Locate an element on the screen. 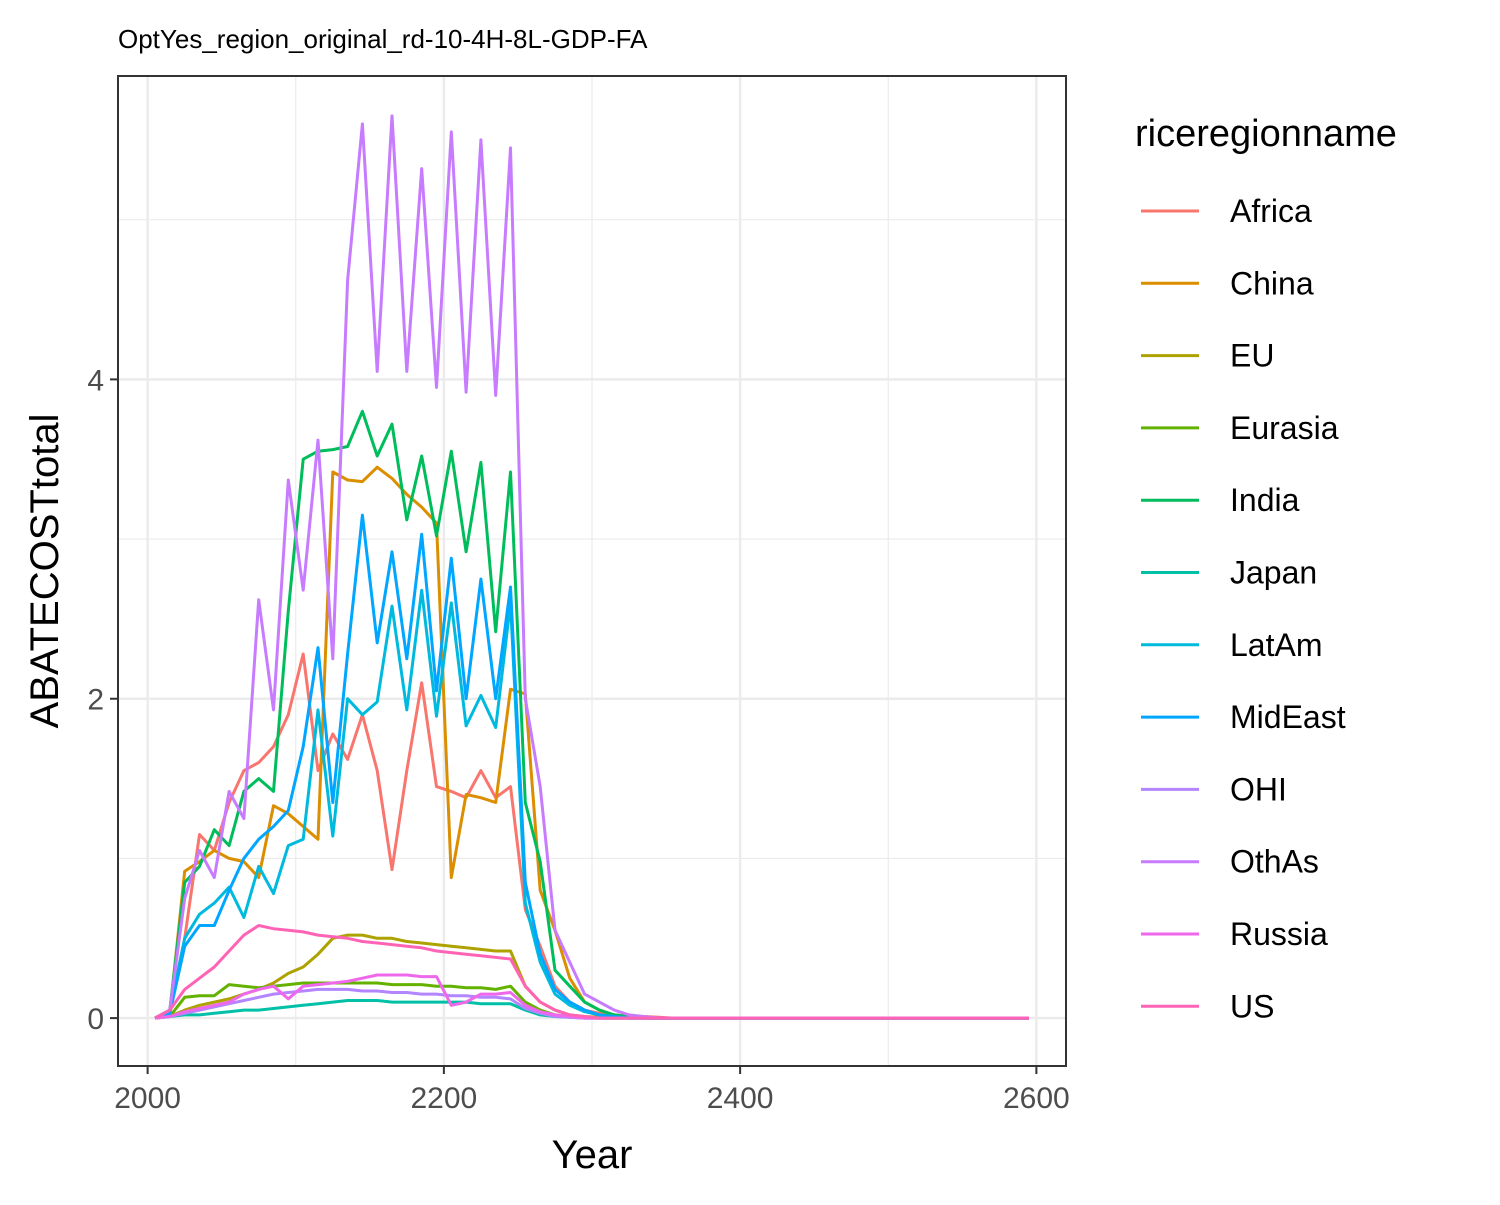  x-tick-label: 2400 is located at coordinates (740, 1098).